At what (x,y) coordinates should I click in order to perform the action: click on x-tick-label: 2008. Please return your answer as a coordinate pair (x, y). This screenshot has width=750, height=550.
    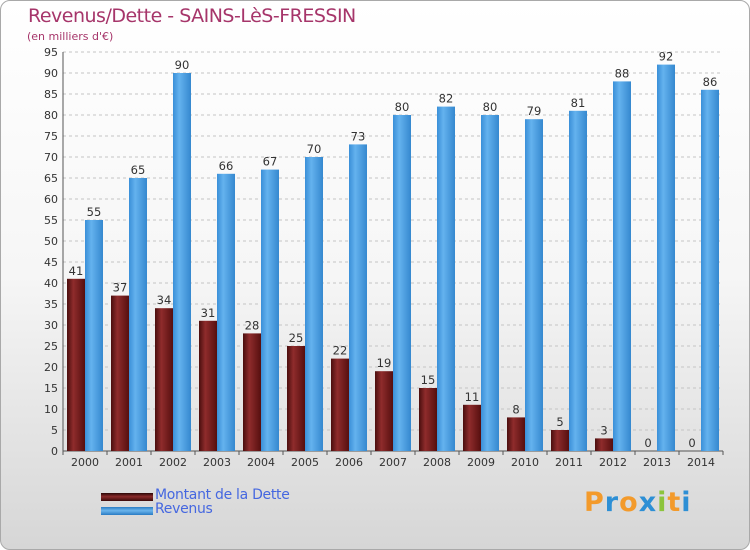
    Looking at the image, I should click on (437, 462).